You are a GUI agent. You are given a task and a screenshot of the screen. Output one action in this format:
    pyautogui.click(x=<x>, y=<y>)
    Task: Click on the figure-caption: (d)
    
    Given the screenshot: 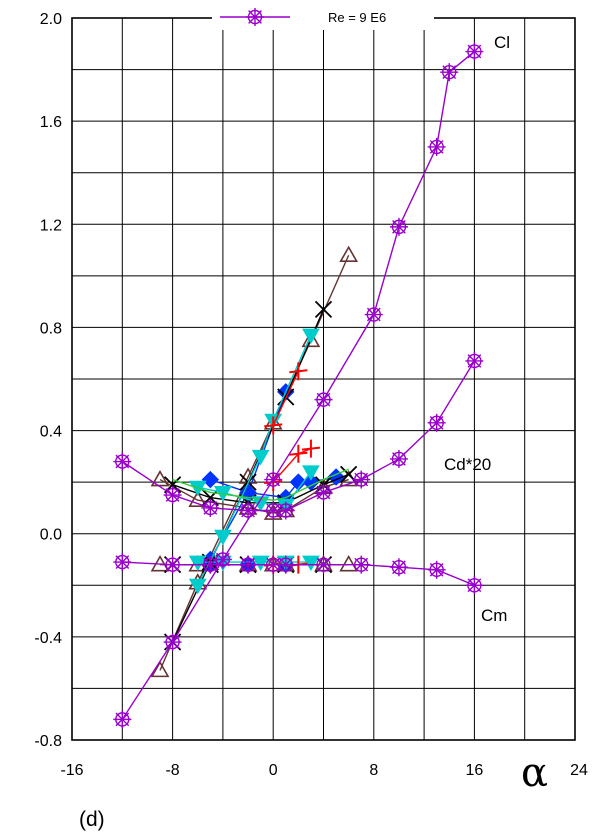 What is the action you would take?
    pyautogui.click(x=92, y=819)
    